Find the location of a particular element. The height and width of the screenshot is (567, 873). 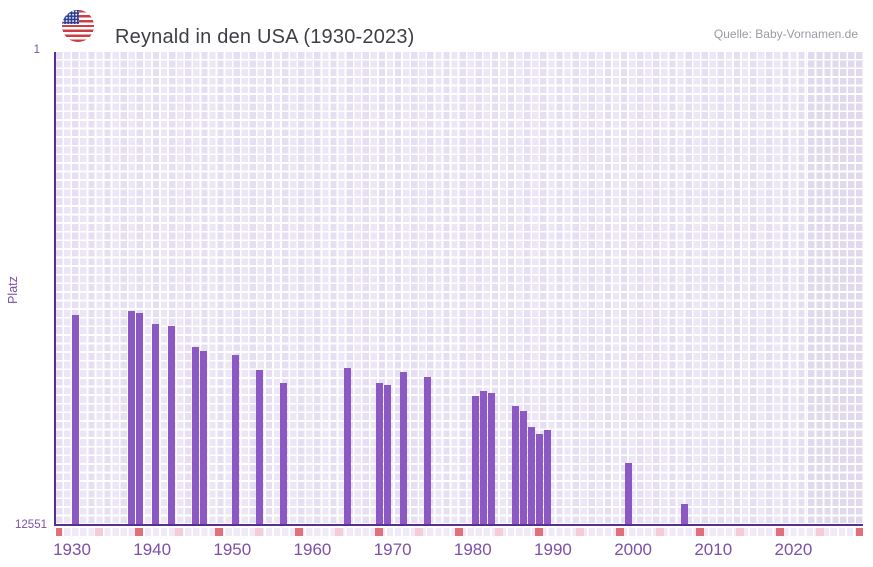

bar-1940 is located at coordinates (155, 424).